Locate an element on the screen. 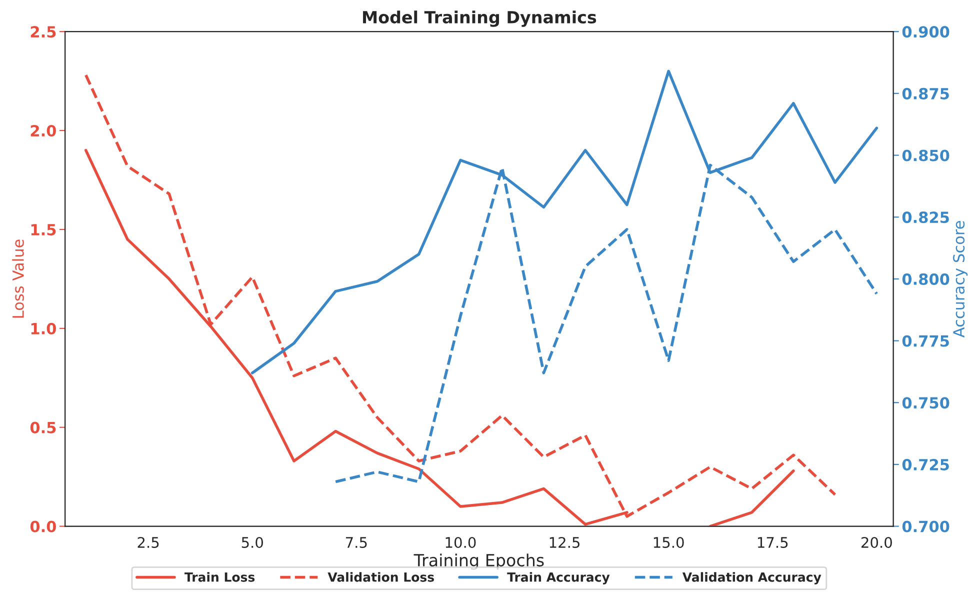 The image size is (971, 596). y2-tick-label: 0.750 is located at coordinates (926, 403).